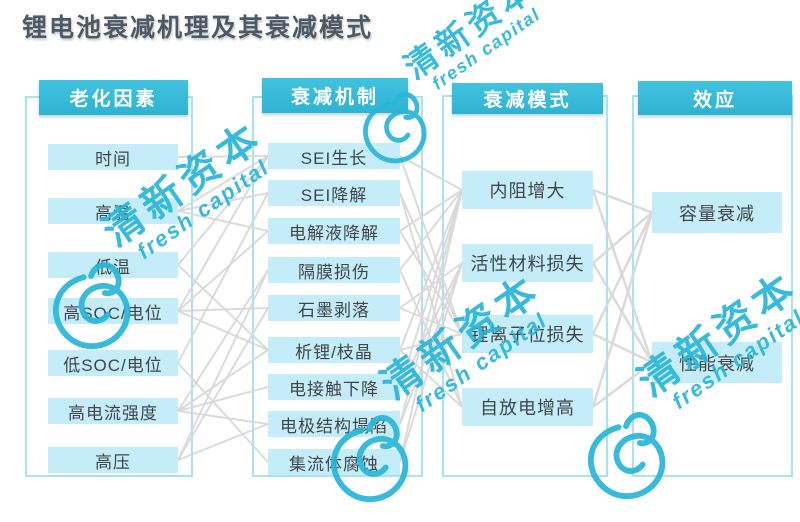 The height and width of the screenshot is (522, 800). I want to click on column-4-item-2: 性能衰减, so click(717, 362).